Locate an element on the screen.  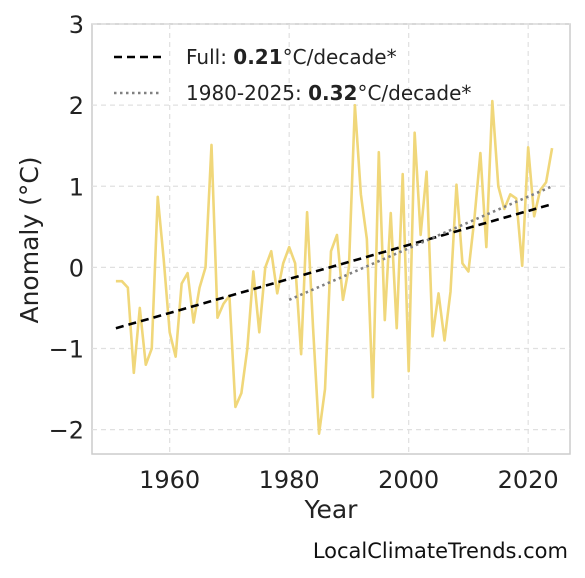
y-tick-label: 2 is located at coordinates (76, 106).